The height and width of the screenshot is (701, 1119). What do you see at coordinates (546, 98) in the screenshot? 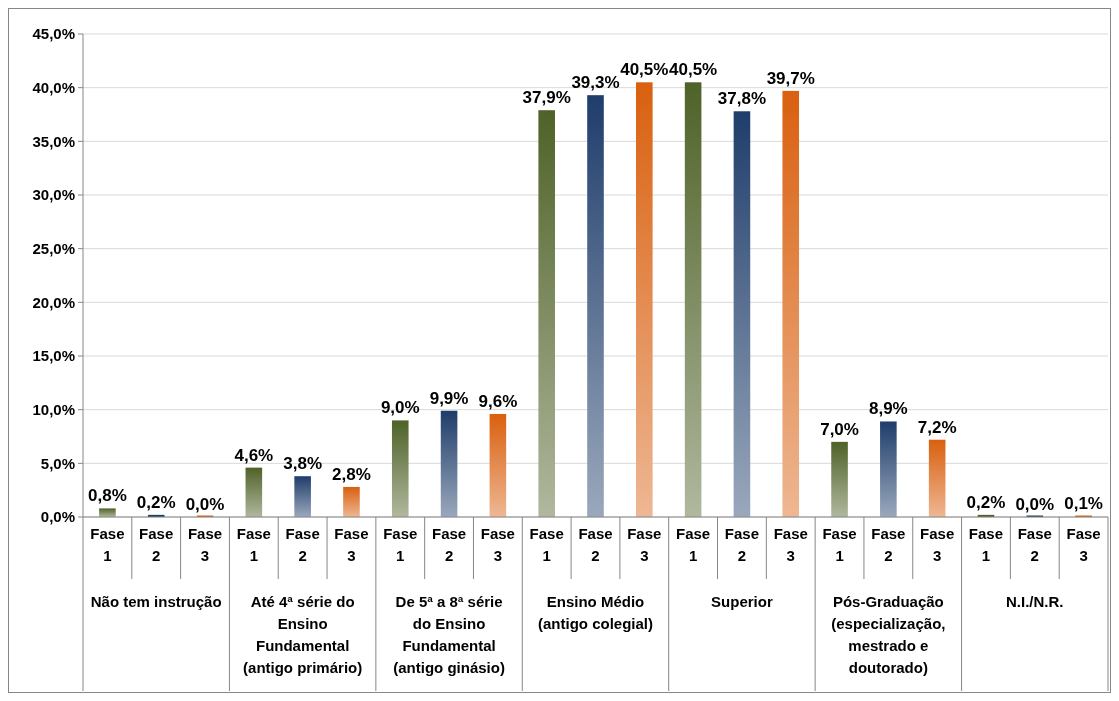
I see `data-label: 37,9%` at bounding box center [546, 98].